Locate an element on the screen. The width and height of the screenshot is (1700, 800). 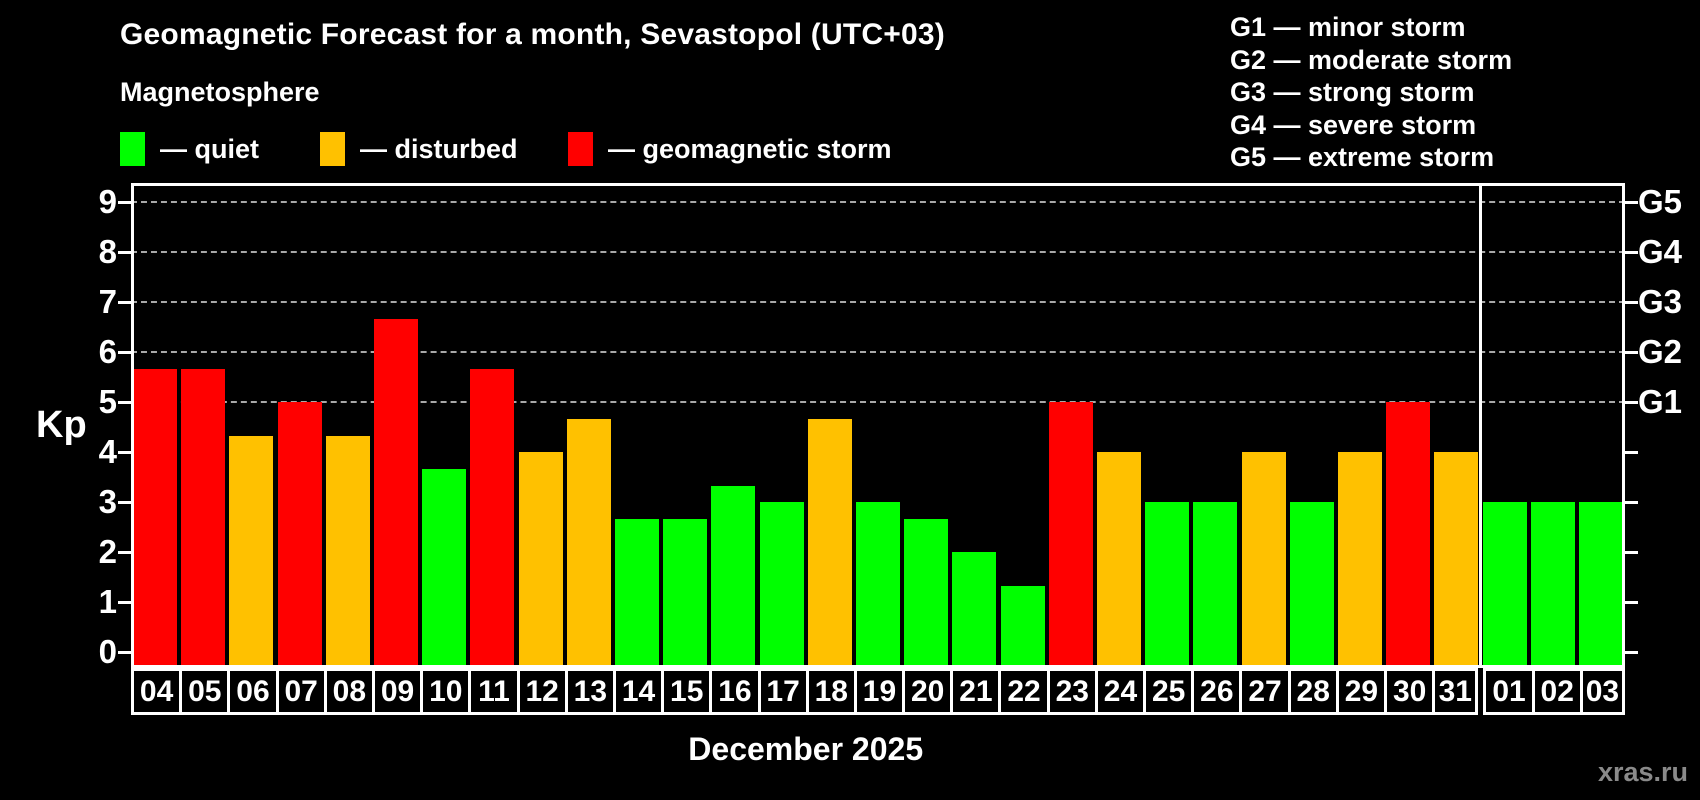
y-axis-label-7: 7 is located at coordinates (107, 301).